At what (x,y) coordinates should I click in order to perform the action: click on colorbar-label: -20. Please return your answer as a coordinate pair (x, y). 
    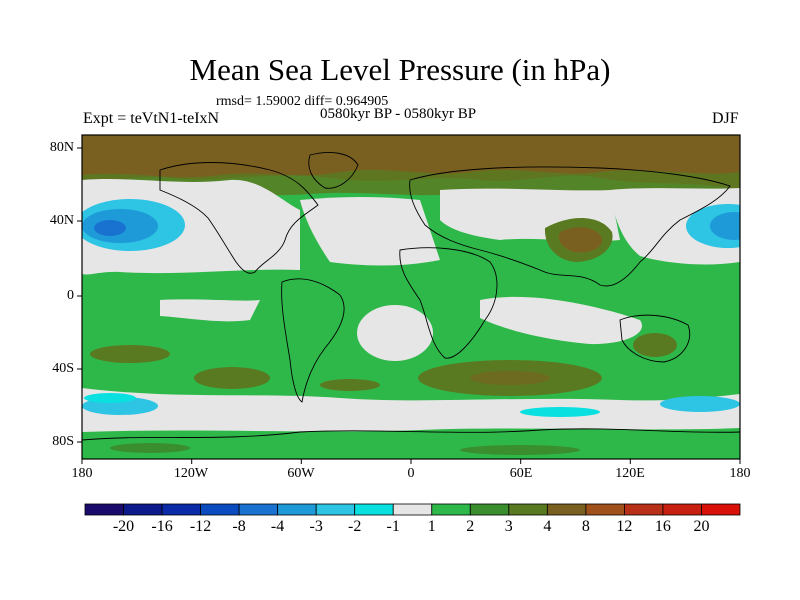
    Looking at the image, I should click on (123, 526).